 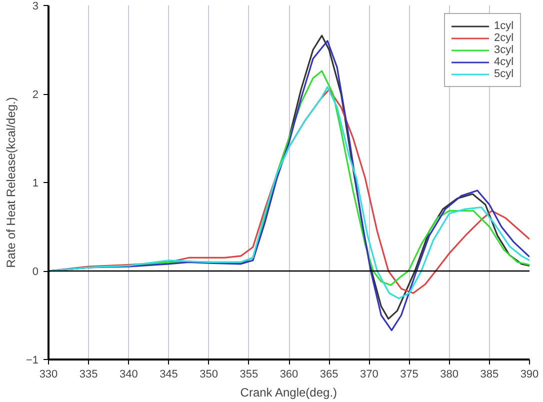 What do you see at coordinates (504, 74) in the screenshot?
I see `legend-label: 5cyl` at bounding box center [504, 74].